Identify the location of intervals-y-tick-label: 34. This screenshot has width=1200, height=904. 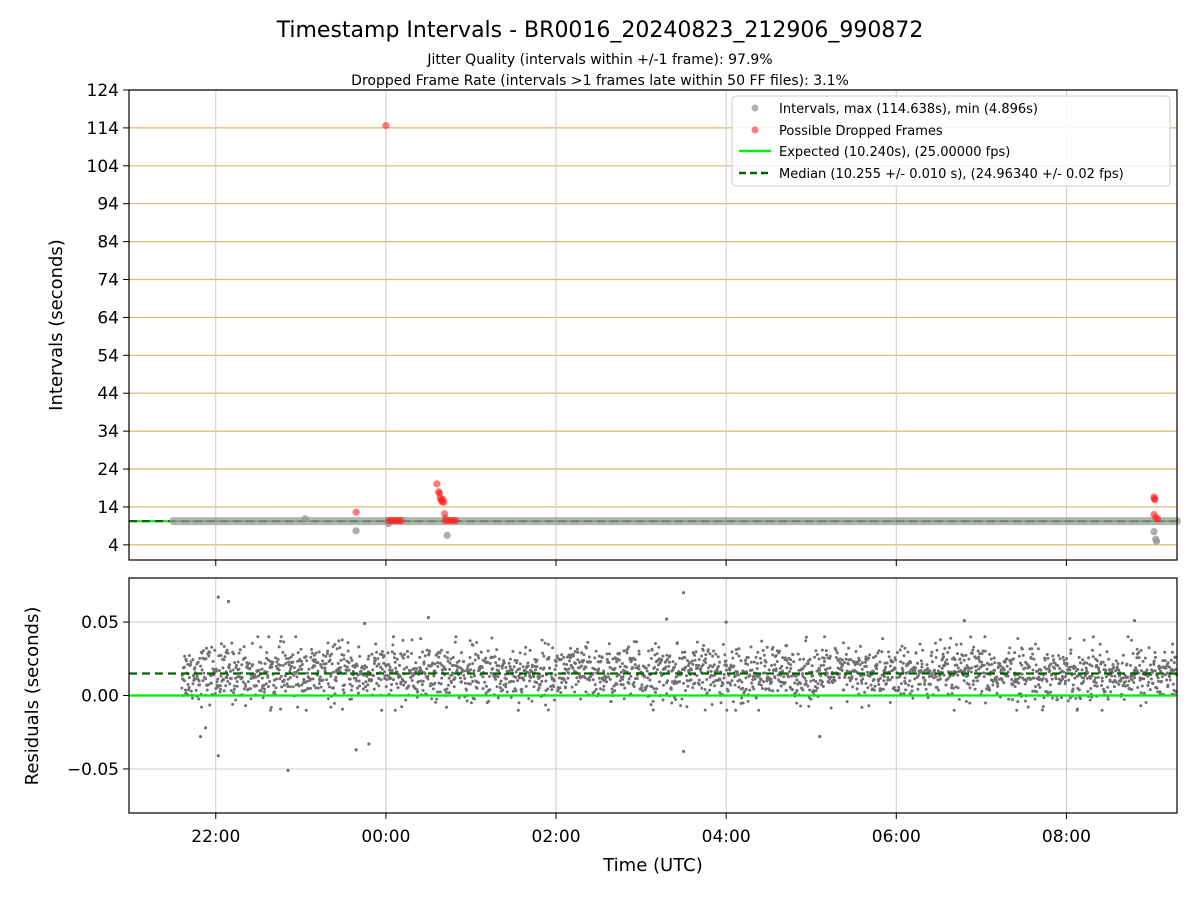
(108, 432).